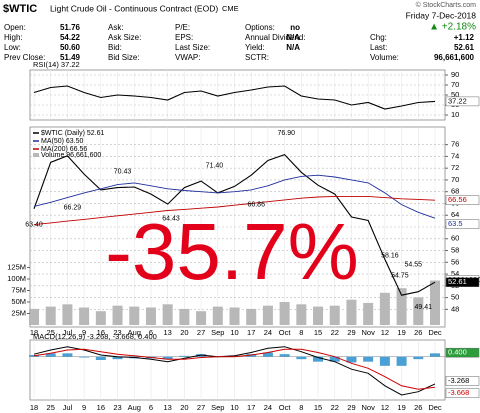 This screenshot has height=413, width=480. I want to click on x-tick-label: 20, so click(184, 332).